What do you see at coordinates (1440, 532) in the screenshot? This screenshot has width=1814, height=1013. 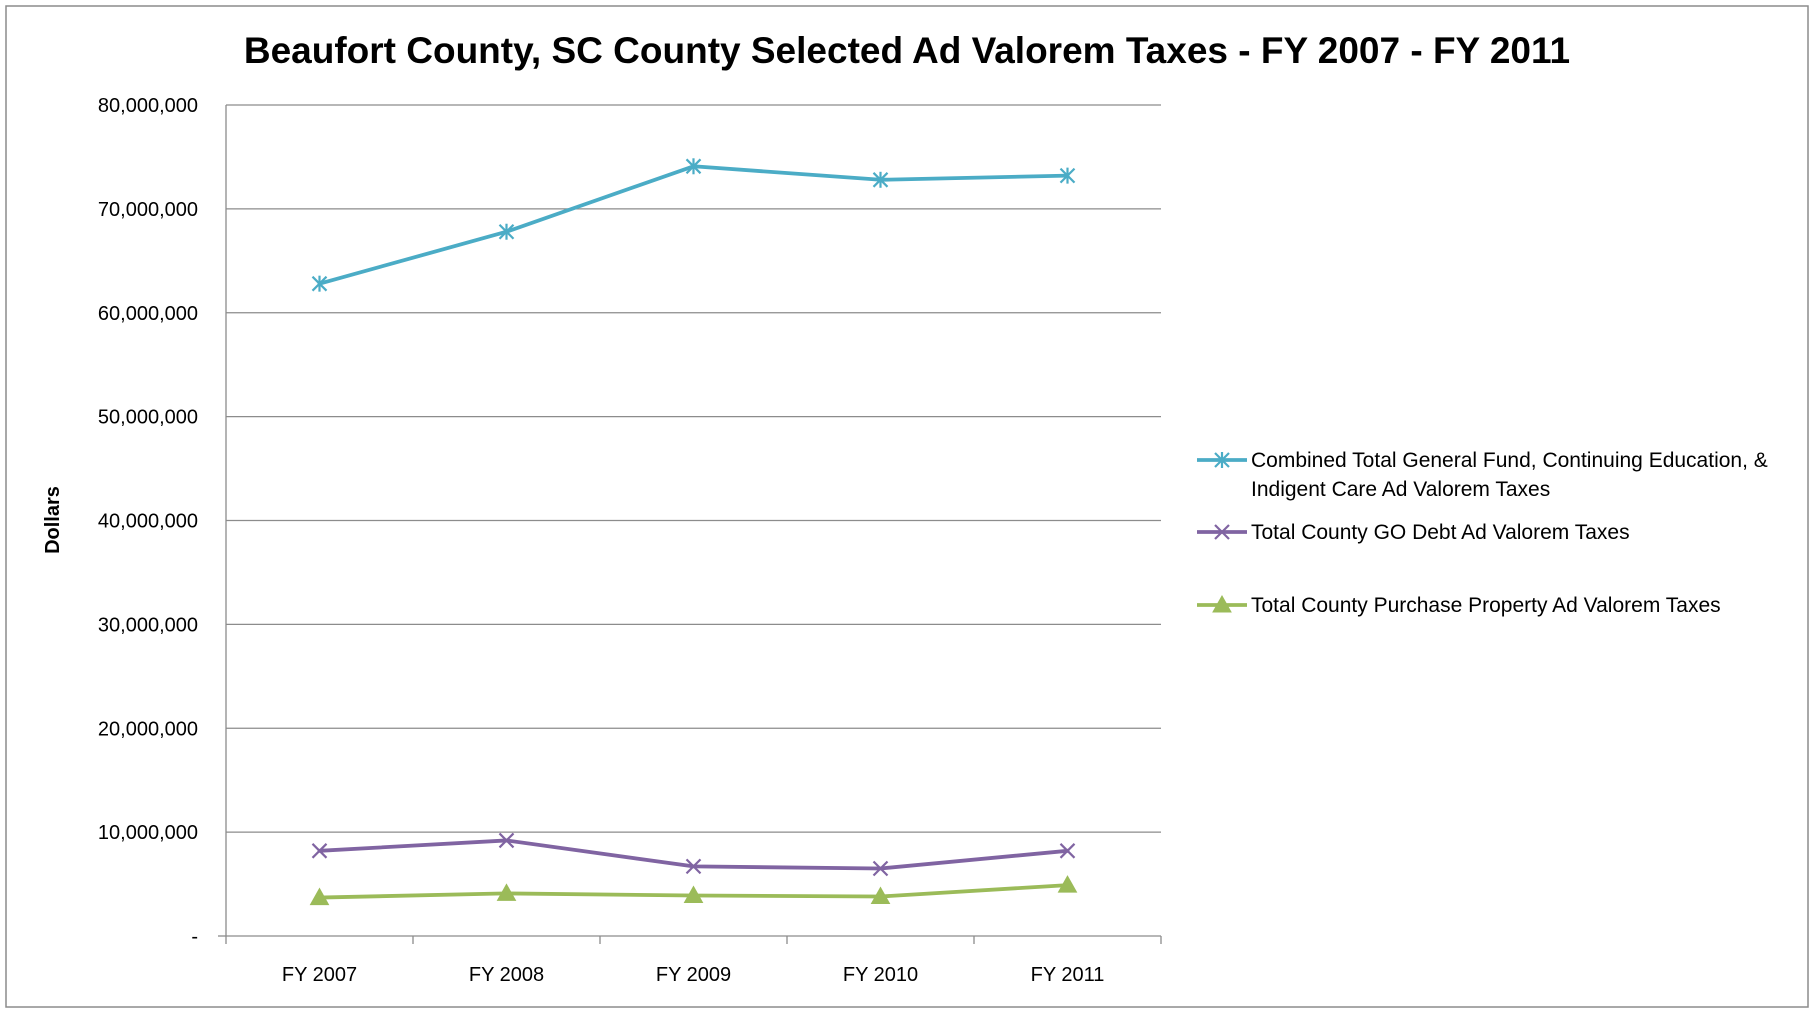 I see `legend-label: Total County GO Debt Ad Valorem Taxes` at bounding box center [1440, 532].